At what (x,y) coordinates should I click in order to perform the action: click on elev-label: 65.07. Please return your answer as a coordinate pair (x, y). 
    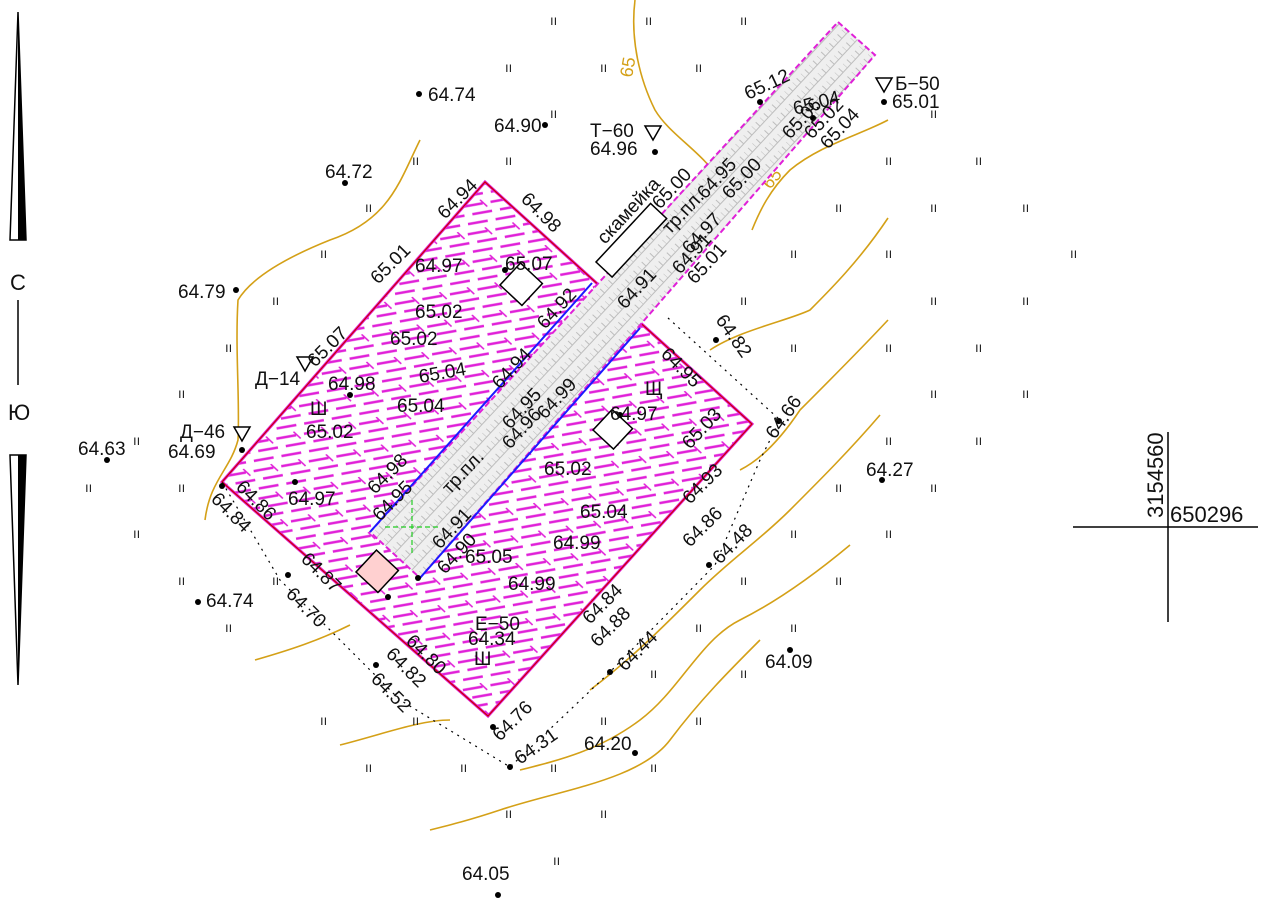
    Looking at the image, I should click on (529, 264).